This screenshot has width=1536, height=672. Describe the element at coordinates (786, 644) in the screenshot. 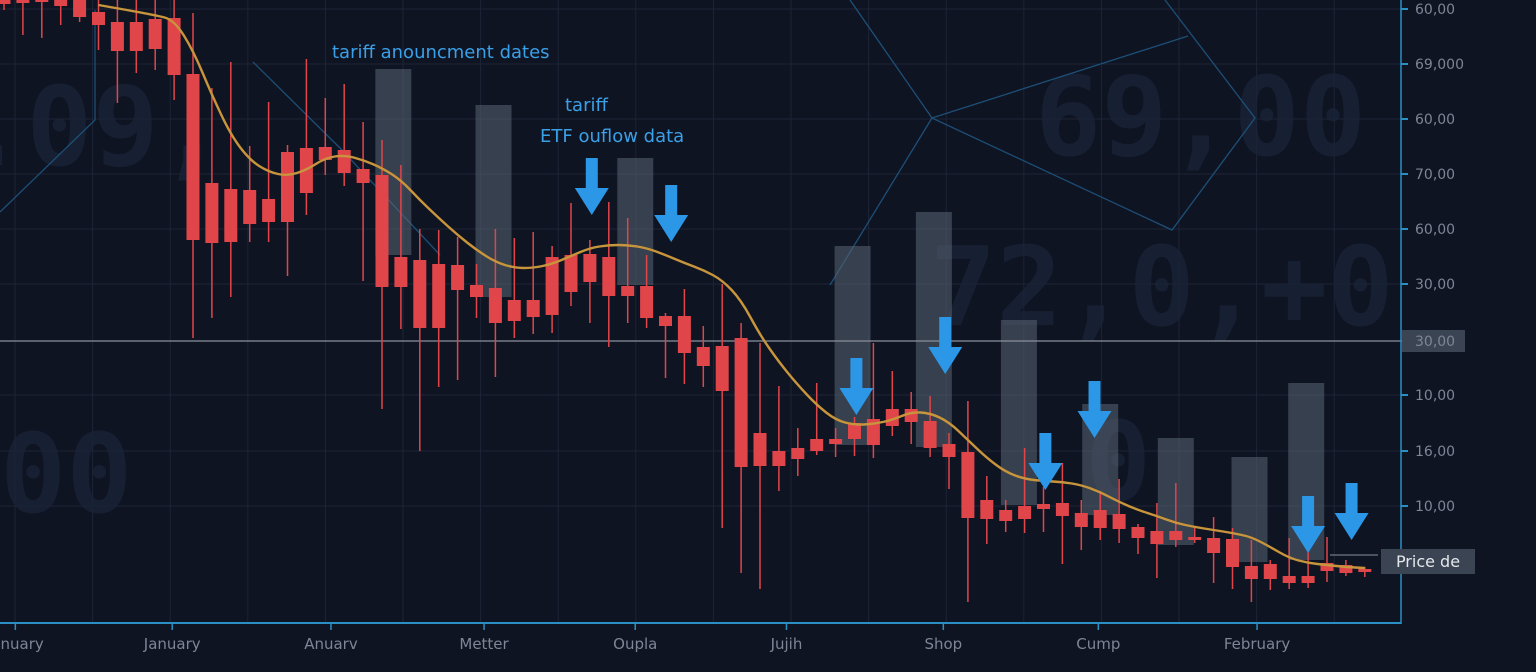

I see `x-tick-label: Jujih` at that location.